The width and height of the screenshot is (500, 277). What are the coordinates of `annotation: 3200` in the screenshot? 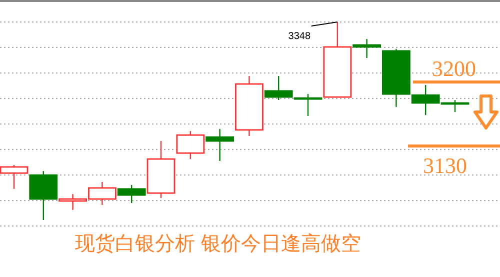 It's located at (454, 68).